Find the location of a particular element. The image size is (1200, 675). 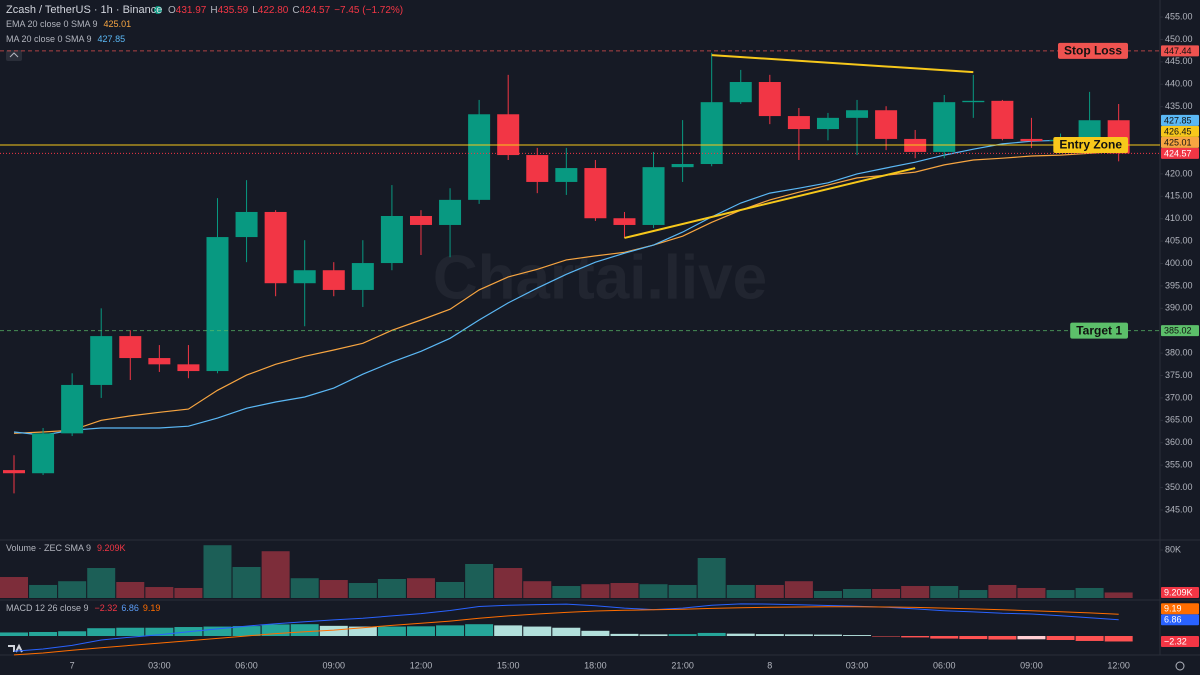

volume-legend: Volume · ZEC SMA 9 9.209K is located at coordinates (66, 548).